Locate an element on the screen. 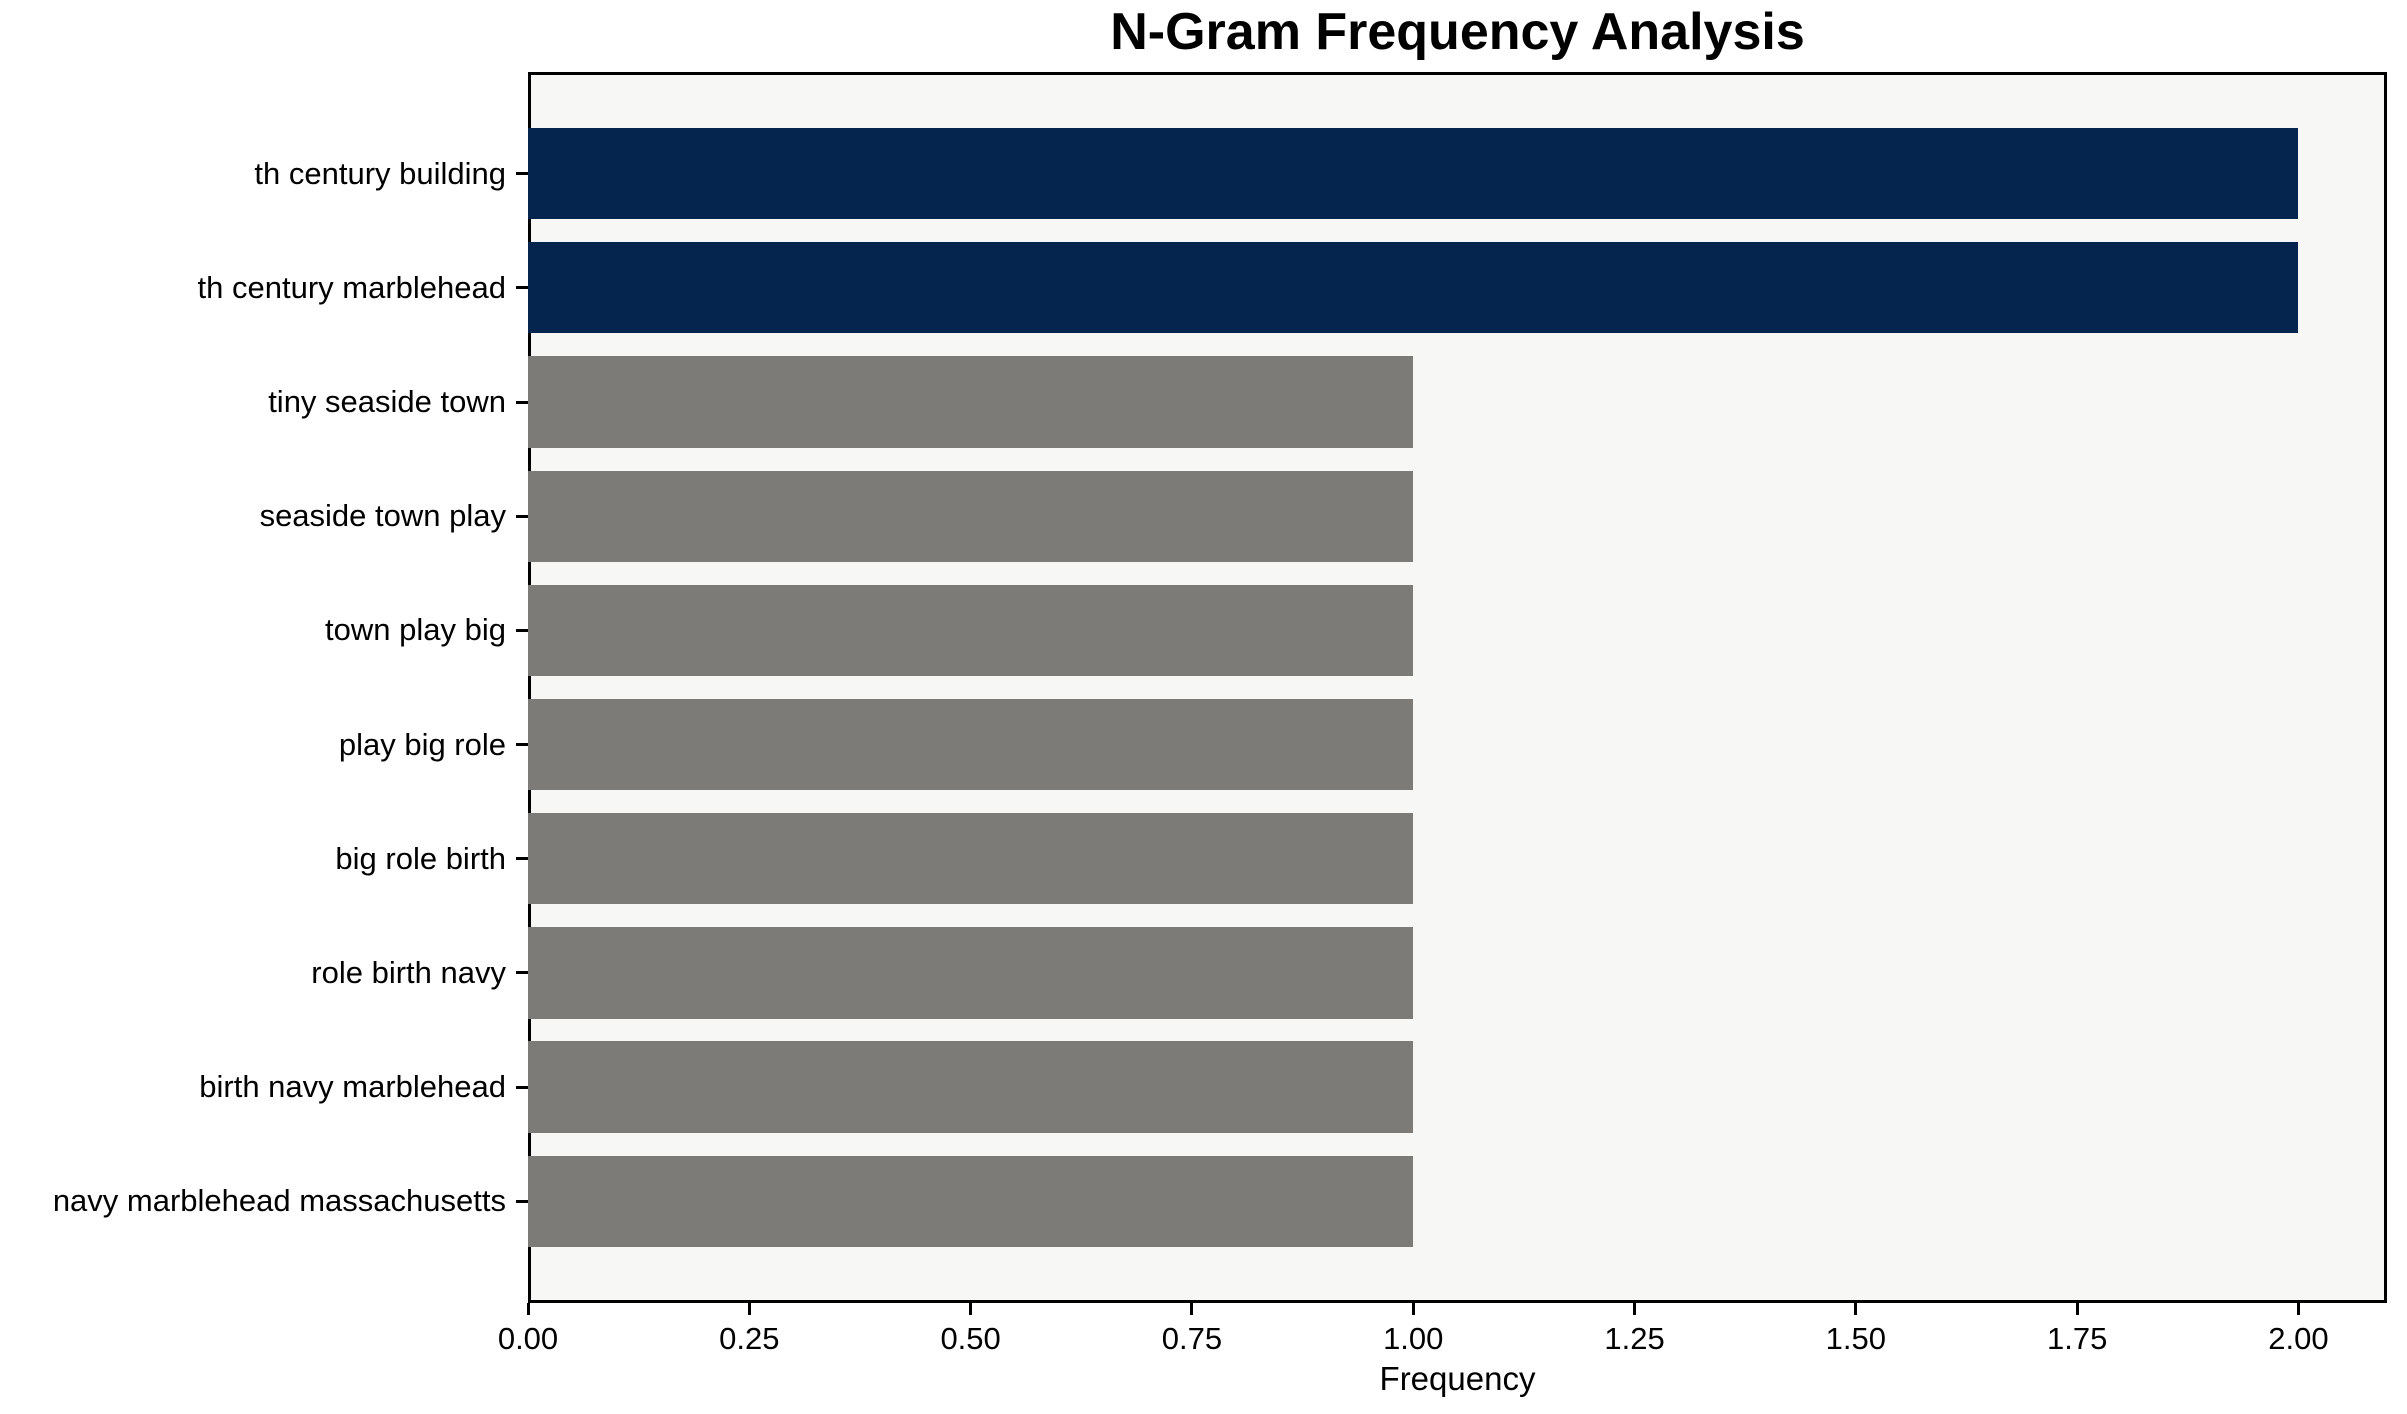 This screenshot has width=2407, height=1414. y-tick-label: navy marblehead massachusetts is located at coordinates (279, 1201).